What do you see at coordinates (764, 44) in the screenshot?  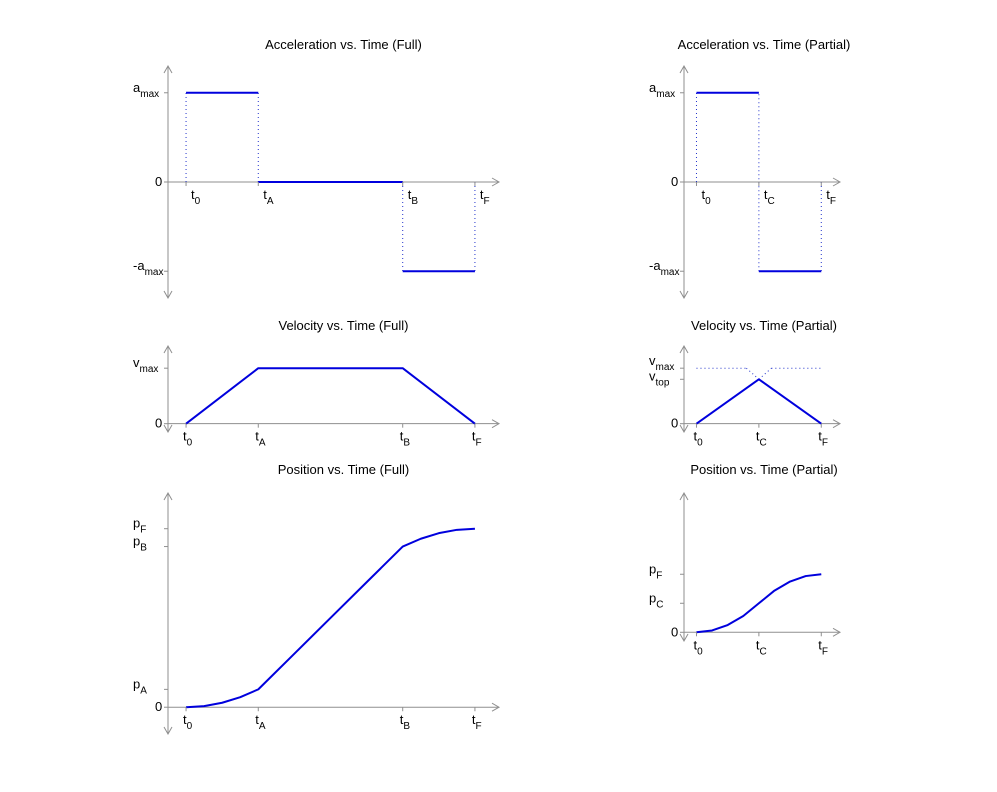 I see `chart-title: Acceleration vs. Time (Partial)` at bounding box center [764, 44].